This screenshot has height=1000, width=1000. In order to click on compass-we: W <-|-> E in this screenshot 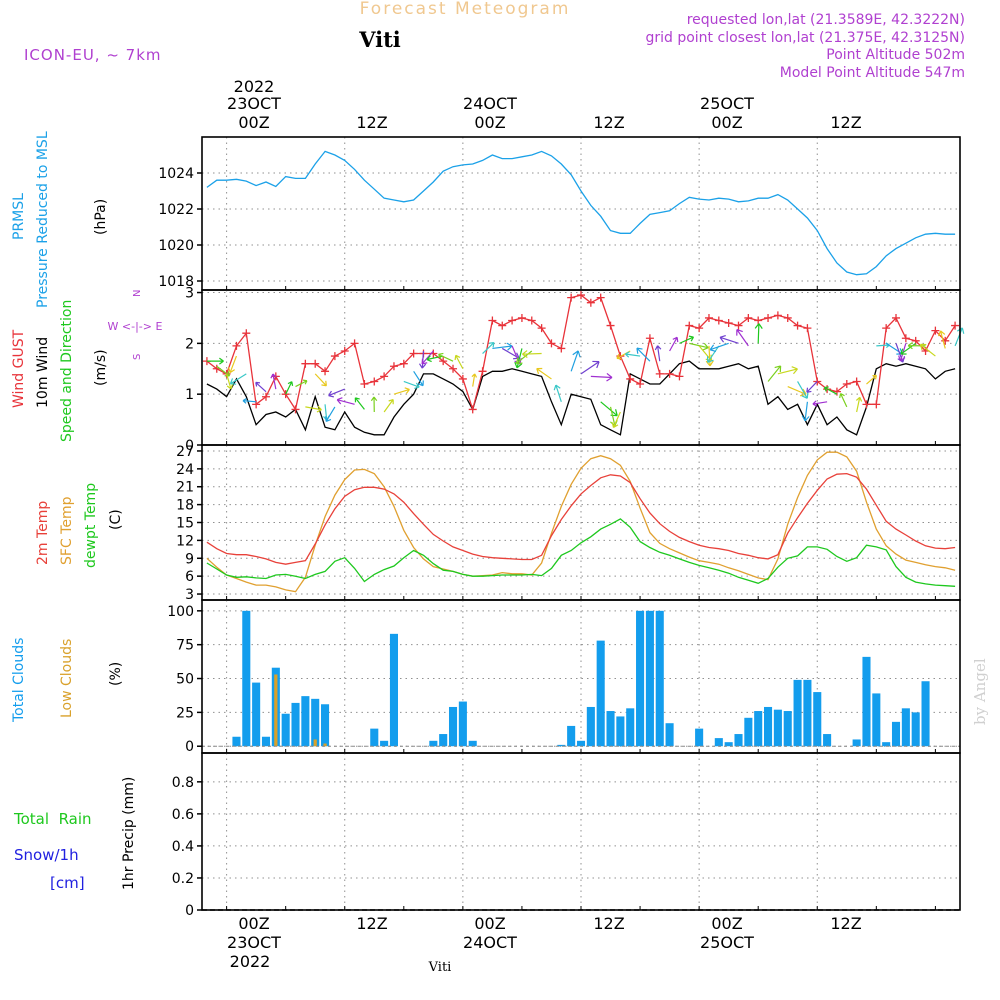, I will do `click(135, 326)`.